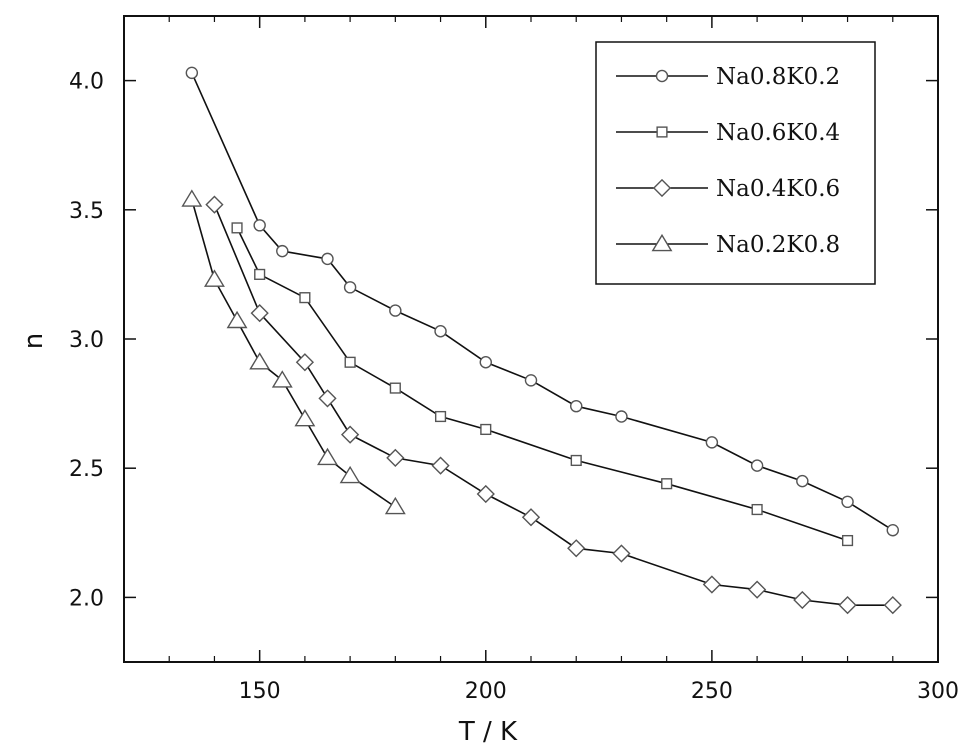  I want to click on x-axis-label: T / K, so click(488, 730).